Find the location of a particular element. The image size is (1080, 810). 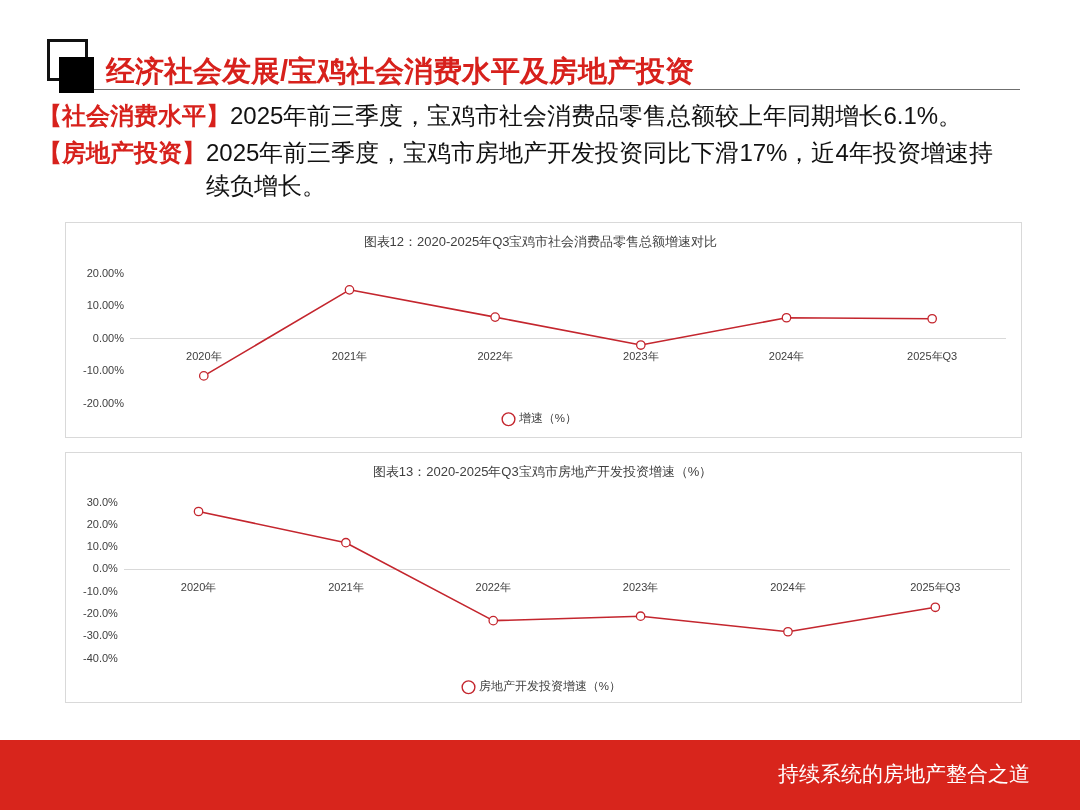

chart-title: 图表13：2020-2025年Q3宝鸡市房地产开发投资增速（%） is located at coordinates (542, 472).